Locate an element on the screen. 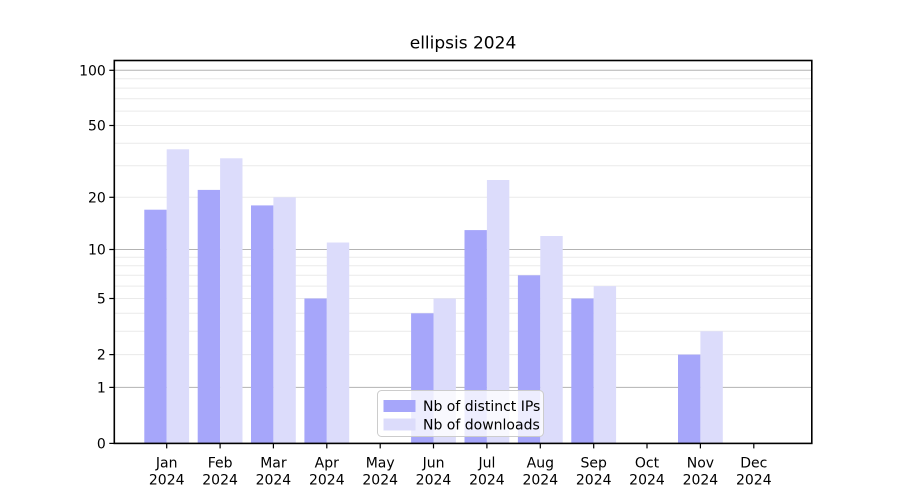  legend-box is located at coordinates (460, 413).